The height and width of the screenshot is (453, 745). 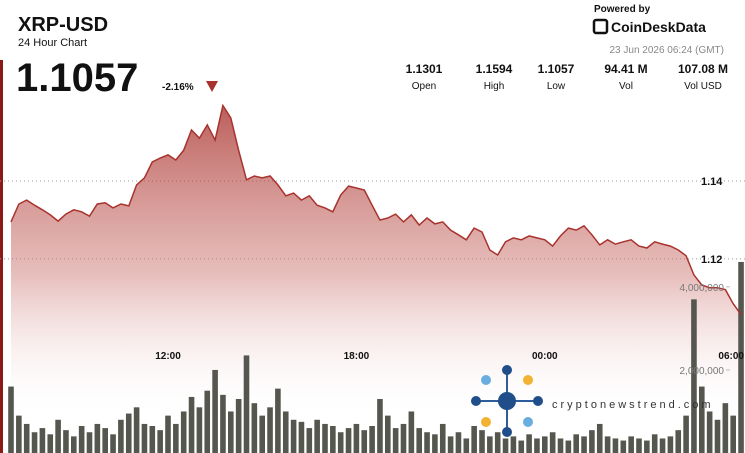 What do you see at coordinates (702, 288) in the screenshot?
I see `y2-tick-label: 4,000,000` at bounding box center [702, 288].